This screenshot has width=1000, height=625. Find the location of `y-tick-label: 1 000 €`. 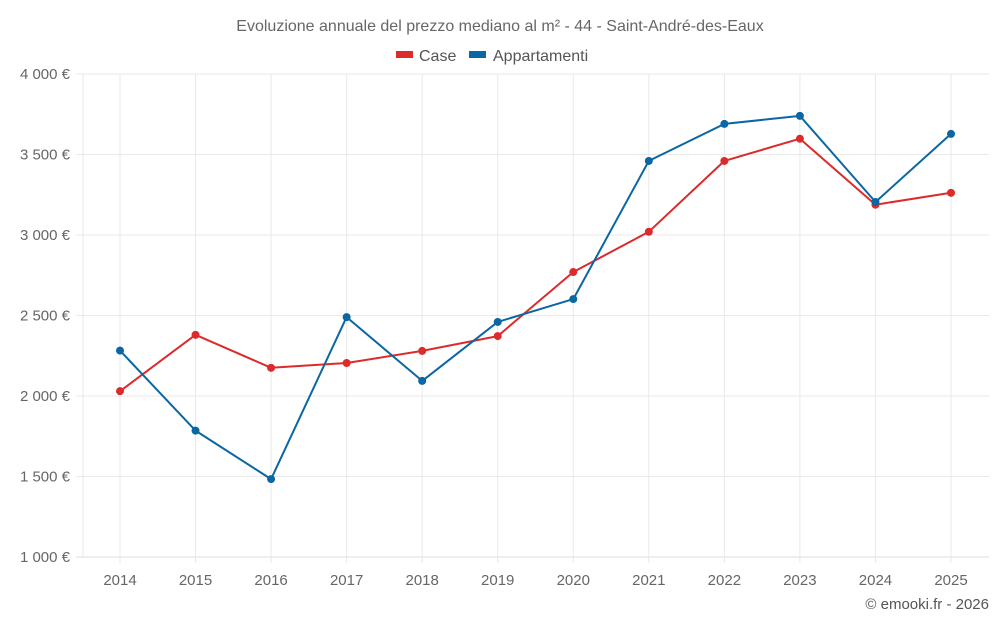

y-tick-label: 1 000 € is located at coordinates (45, 557).